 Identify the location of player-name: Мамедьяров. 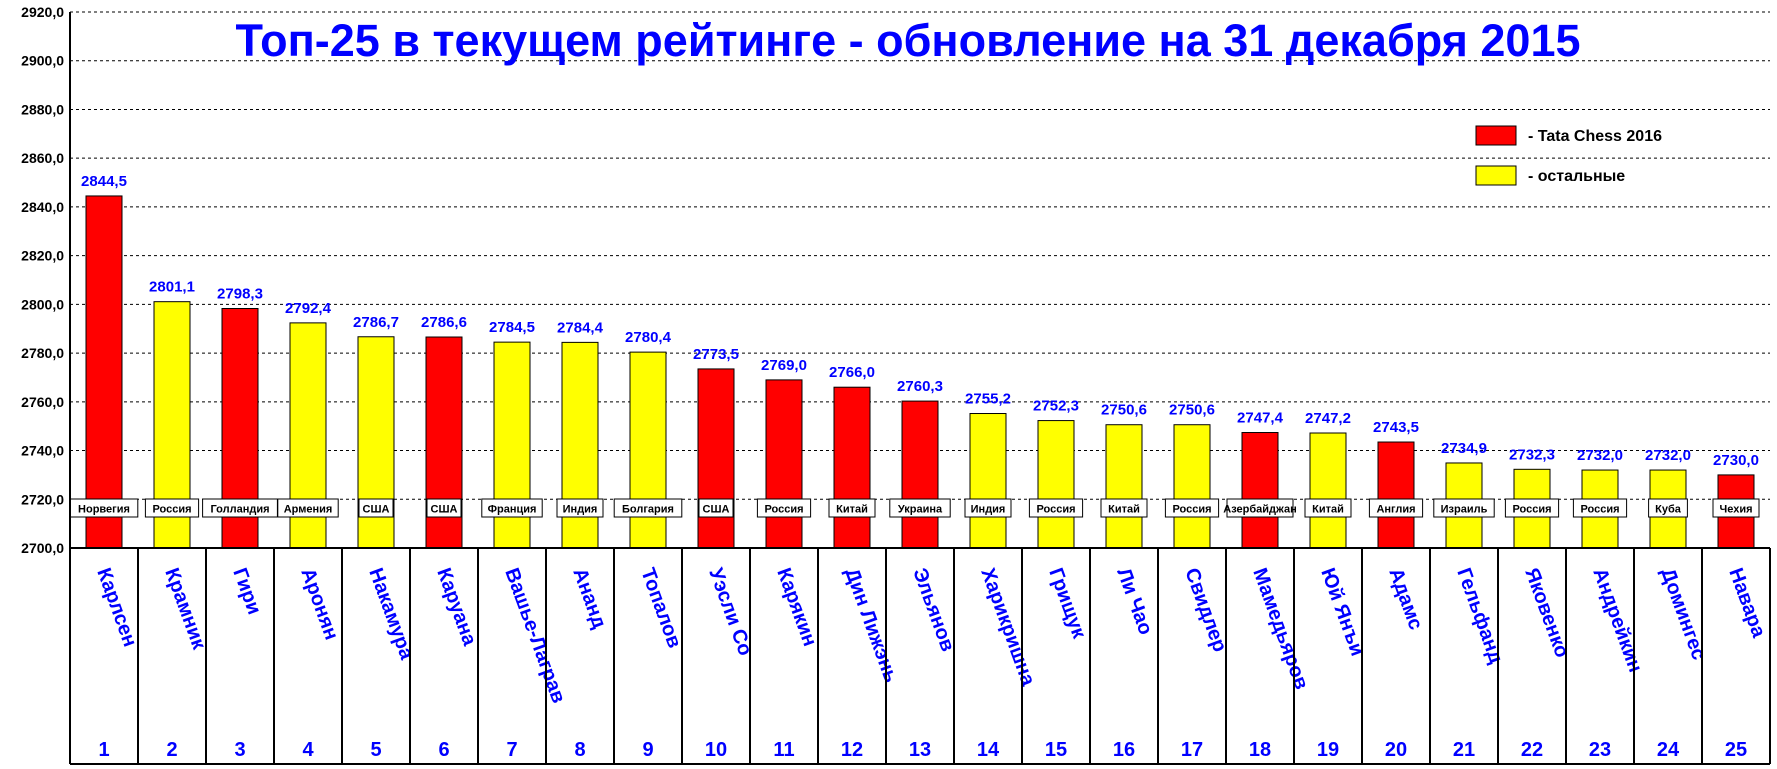
(1280, 628).